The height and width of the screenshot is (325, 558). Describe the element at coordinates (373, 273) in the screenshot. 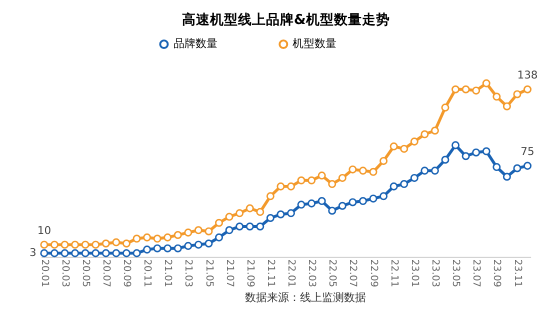

I see `x-tick-label: 22.09` at that location.